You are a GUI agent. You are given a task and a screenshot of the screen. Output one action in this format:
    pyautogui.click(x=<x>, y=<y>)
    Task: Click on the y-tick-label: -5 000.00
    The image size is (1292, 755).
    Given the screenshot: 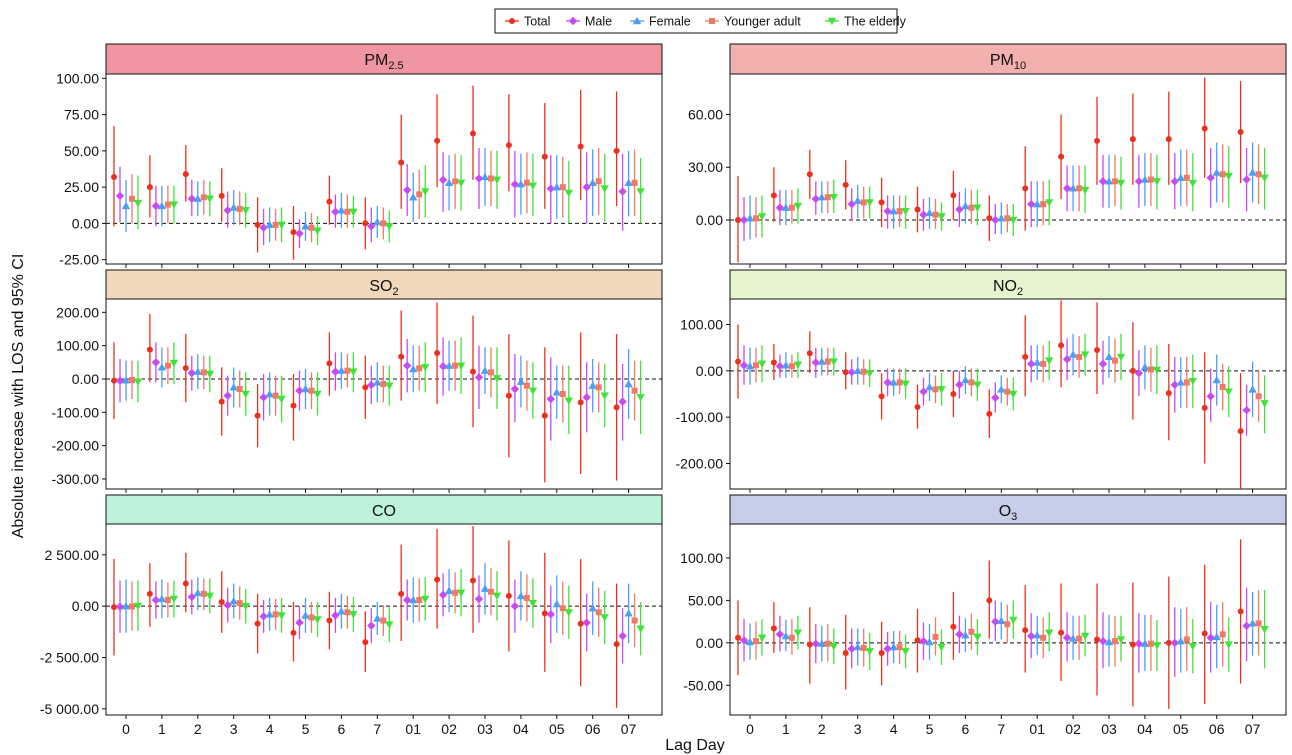 What is the action you would take?
    pyautogui.click(x=69, y=709)
    